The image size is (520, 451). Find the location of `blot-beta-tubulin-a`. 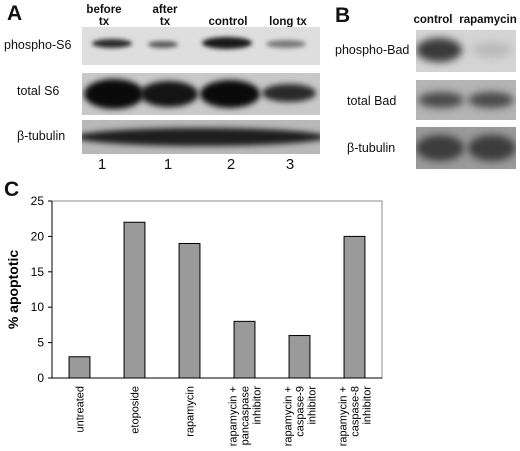

blot-beta-tubulin-a is located at coordinates (201, 137).